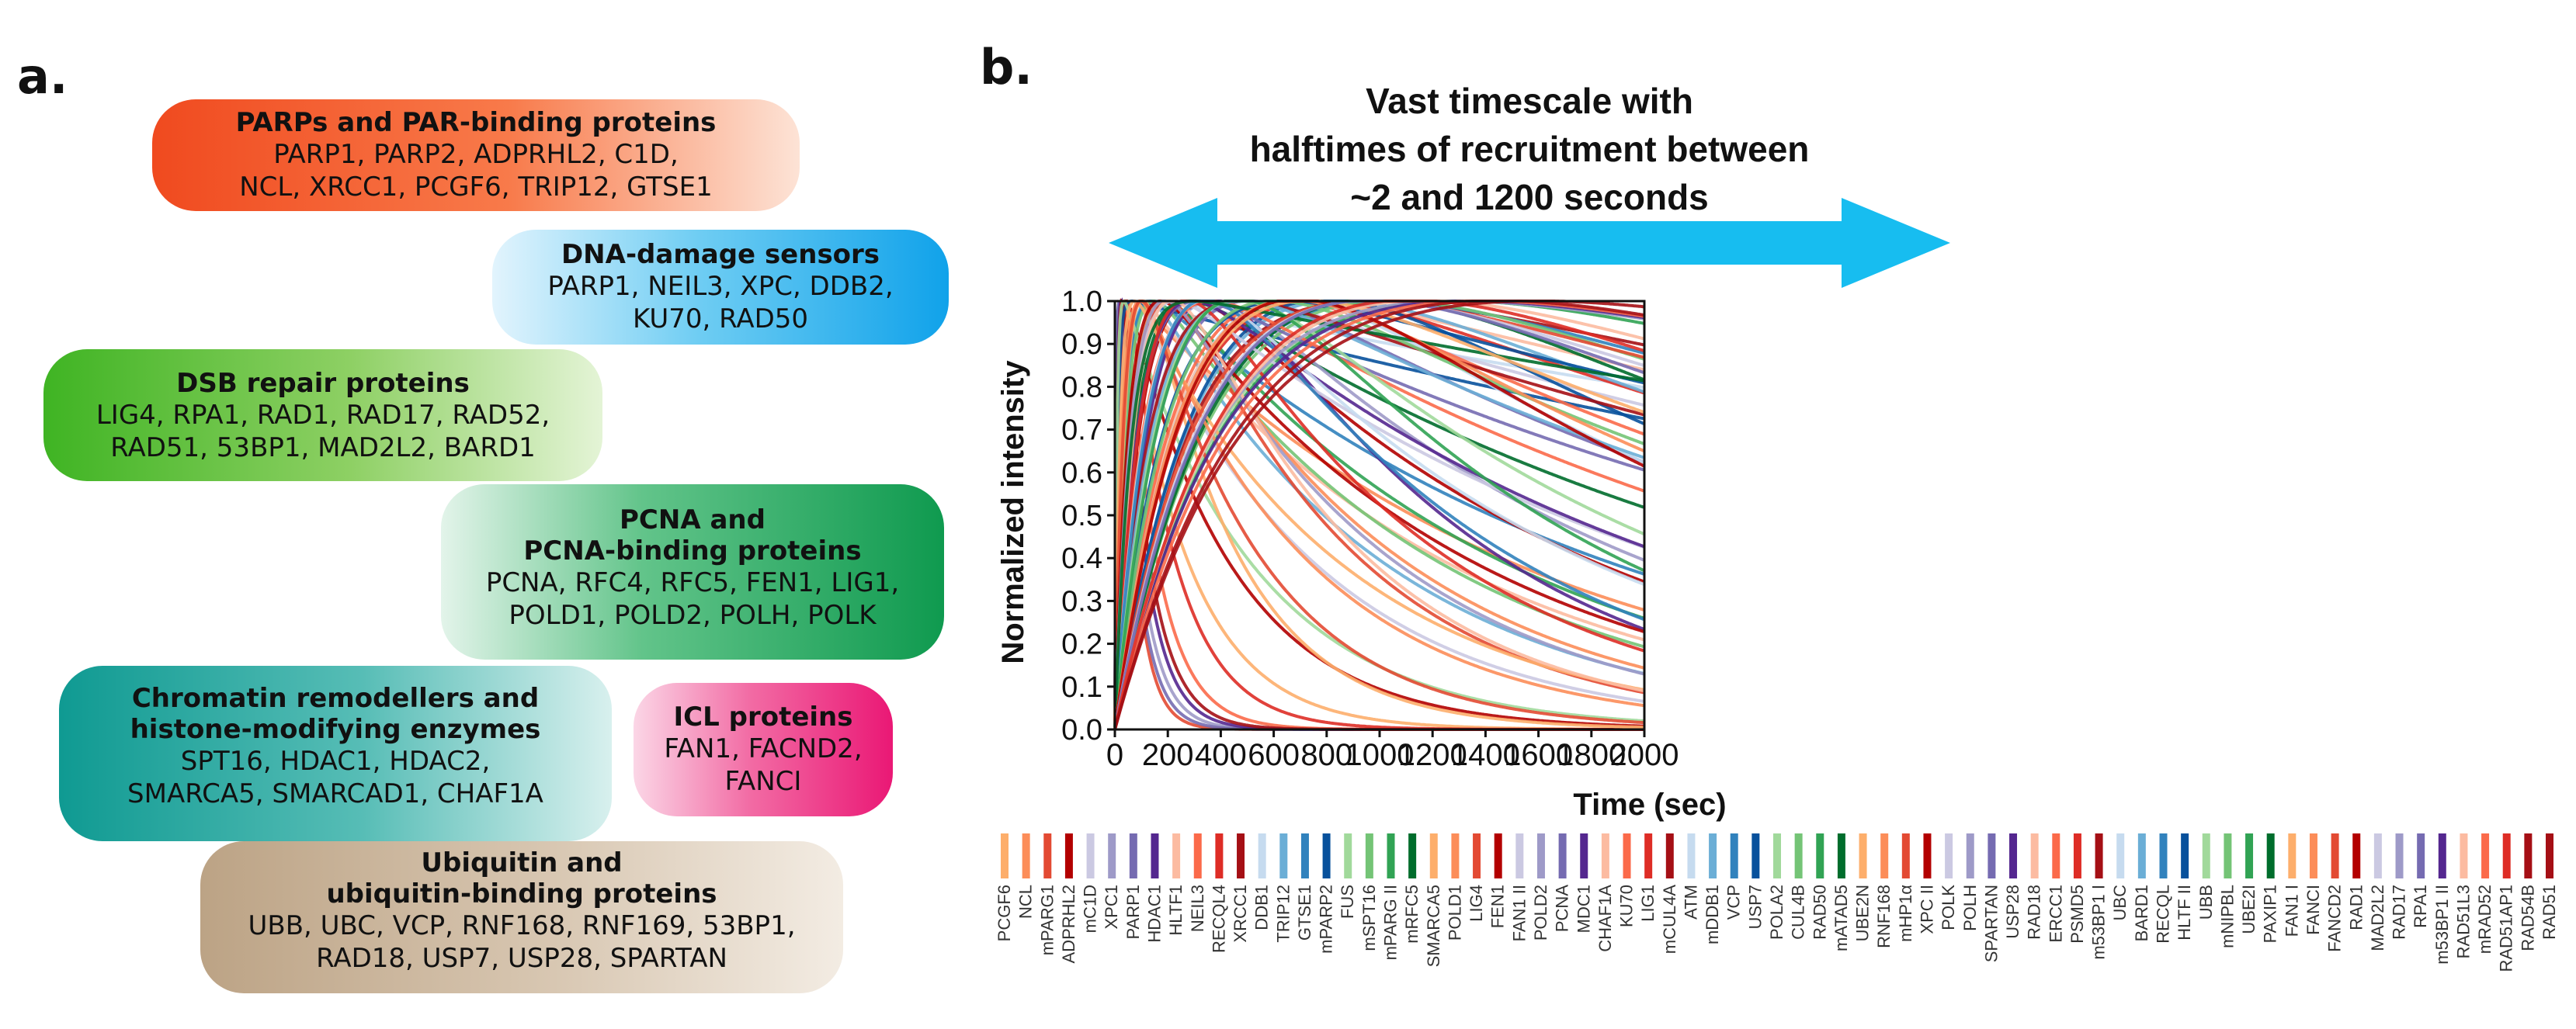 This screenshot has width=2576, height=1029. What do you see at coordinates (323, 447) in the screenshot?
I see `group-proteins-line: RAD51, 53BP1, MAD2L2, BARD1` at bounding box center [323, 447].